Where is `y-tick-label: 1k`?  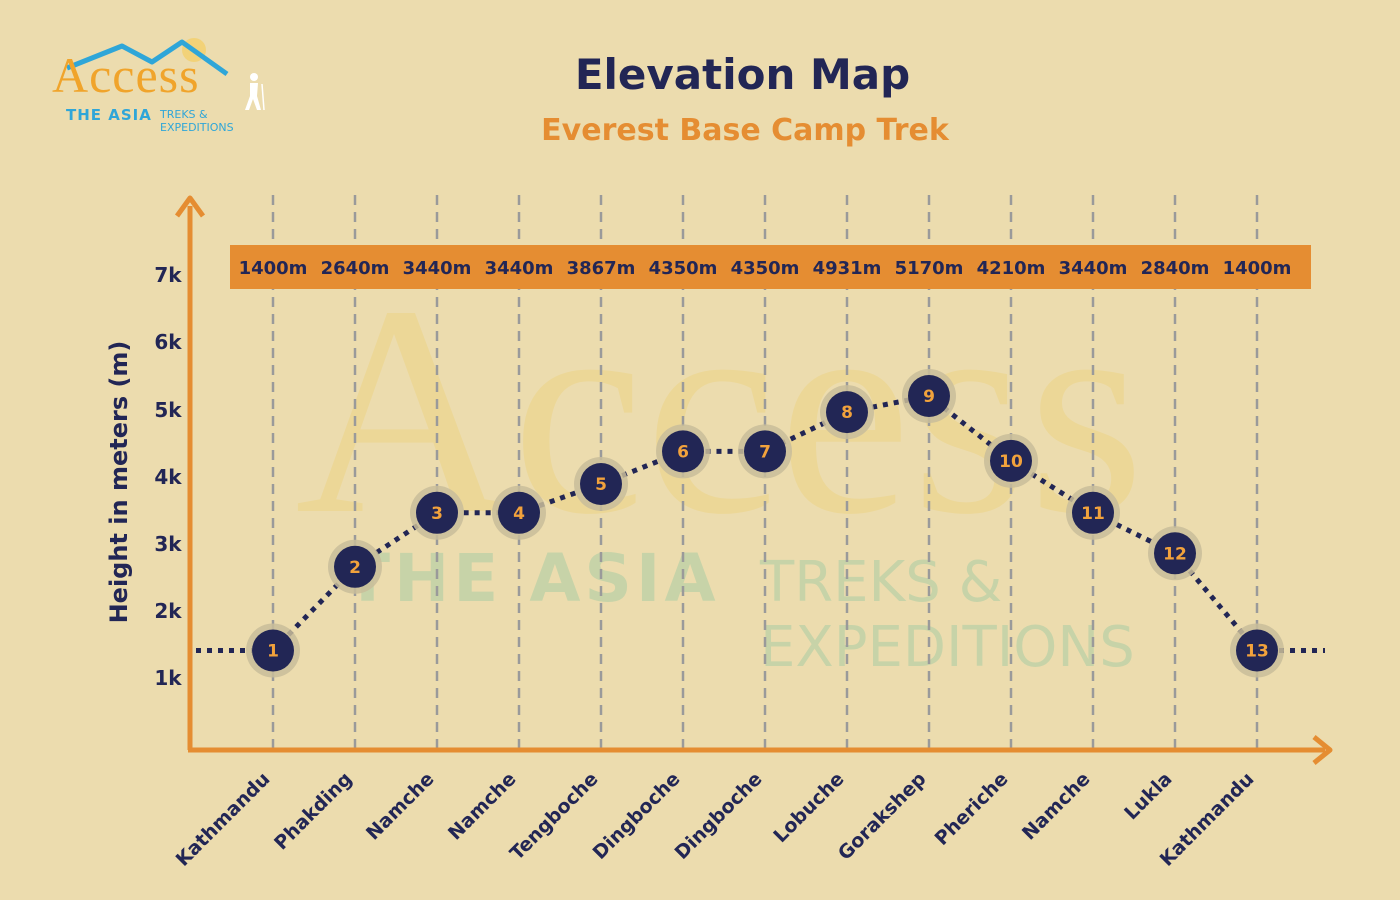 y-tick-label: 1k is located at coordinates (168, 678).